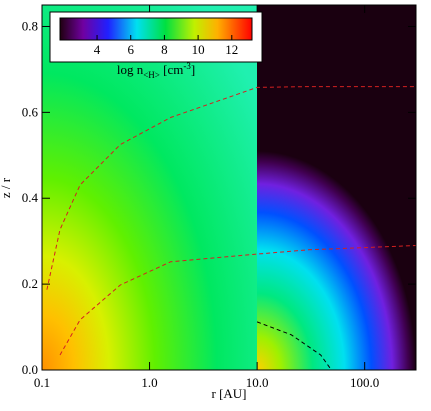  I want to click on colorbar-label: log n<H> [cm-3], so click(156, 70).